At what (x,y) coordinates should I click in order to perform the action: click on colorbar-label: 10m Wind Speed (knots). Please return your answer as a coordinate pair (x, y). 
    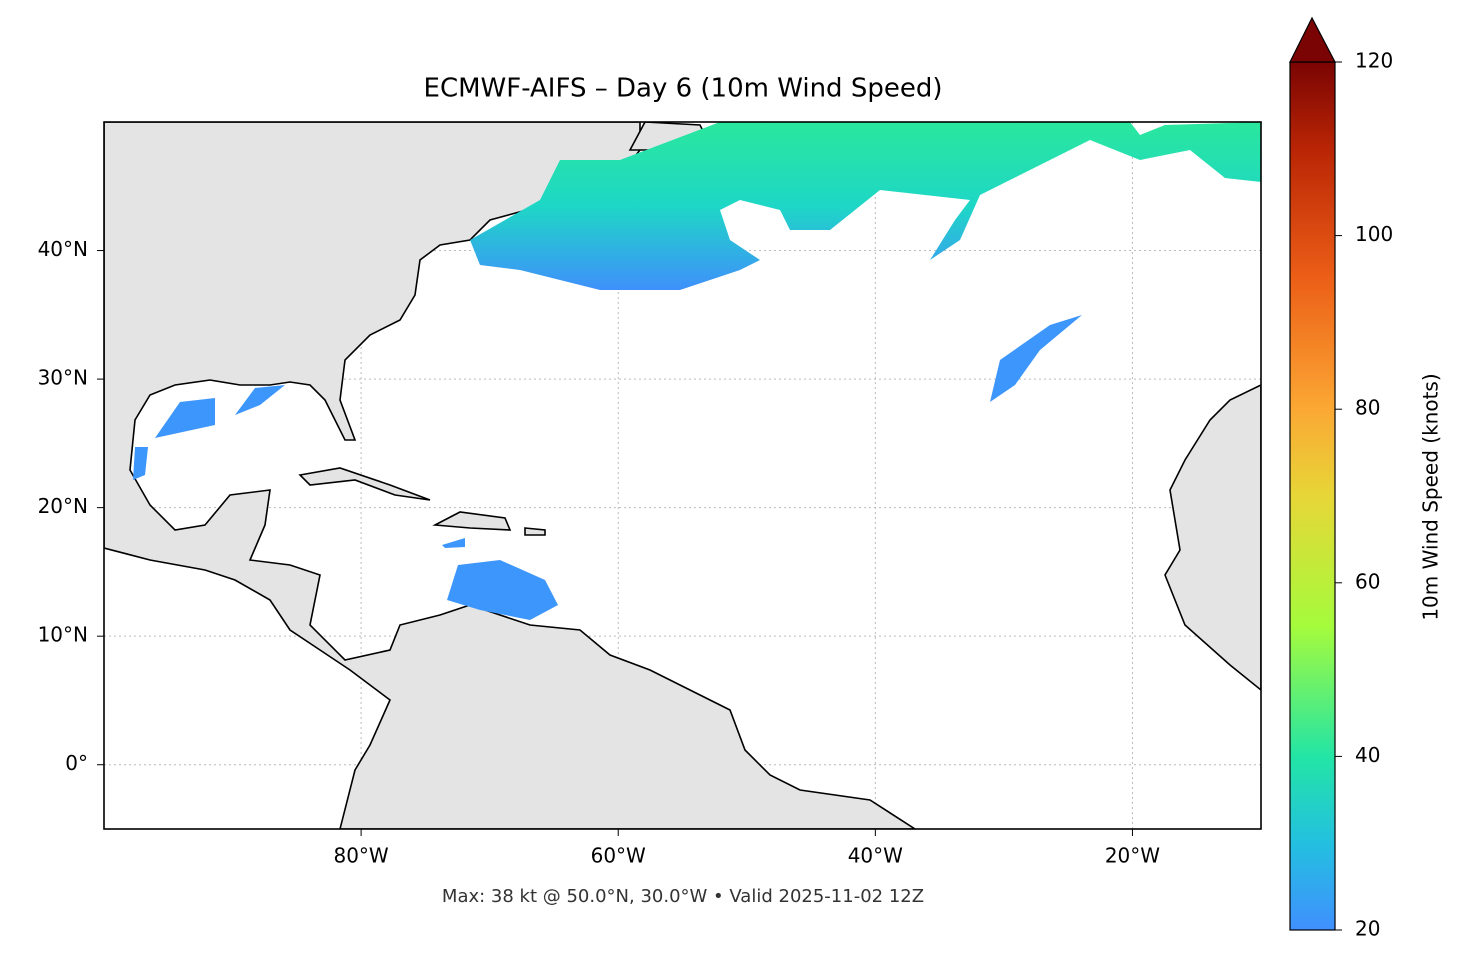
    Looking at the image, I should click on (1431, 496).